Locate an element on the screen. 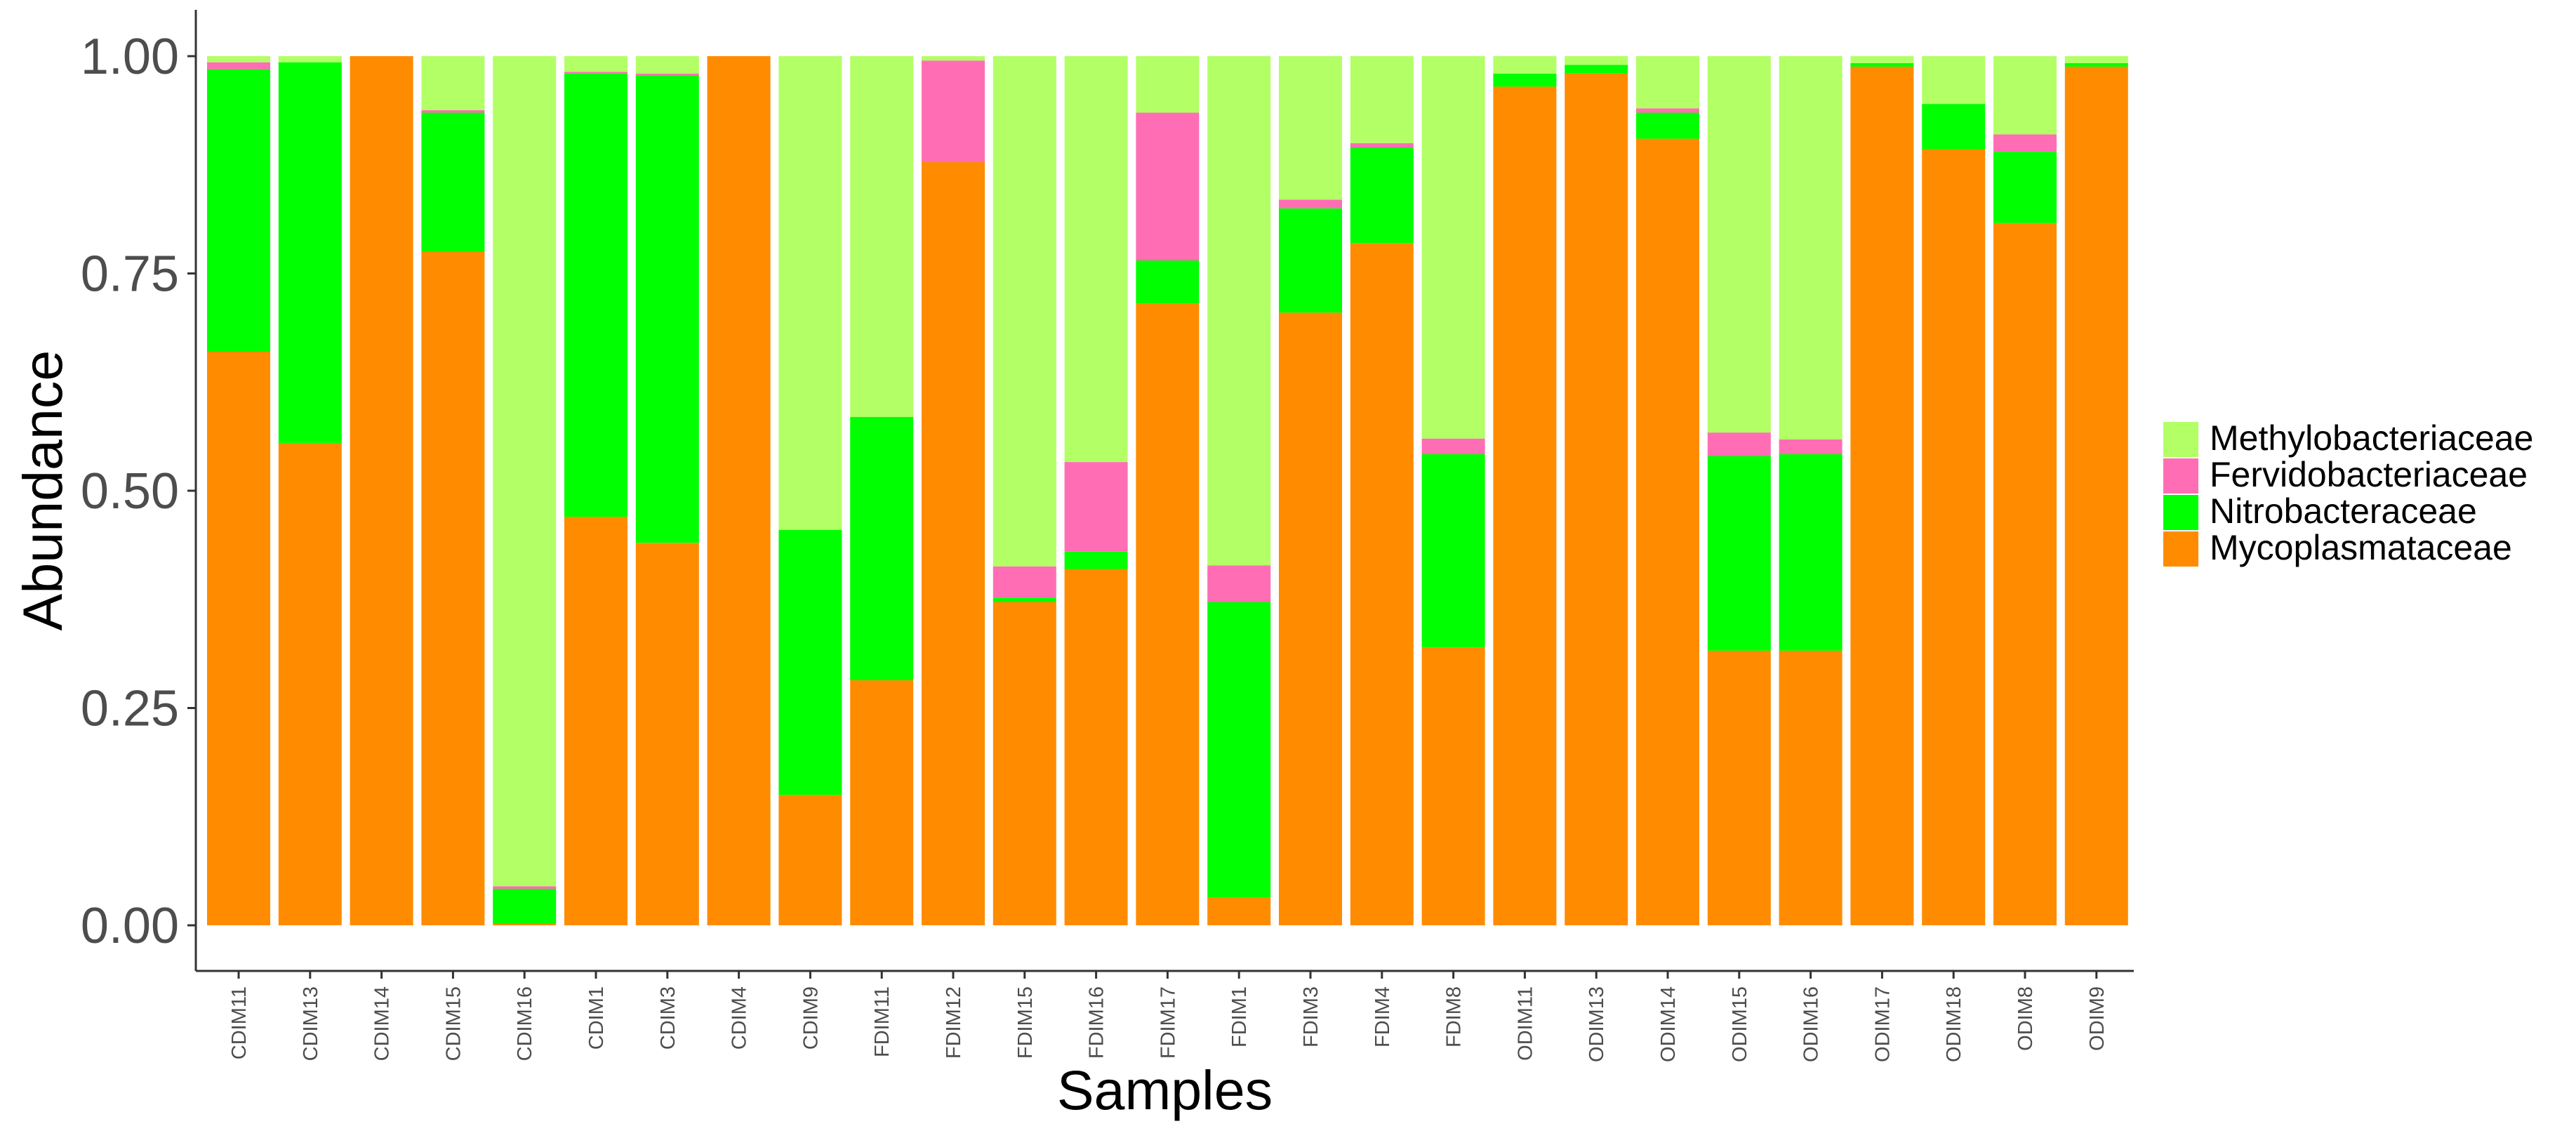  bar-segment-methylobacteriaceae-cdim11 is located at coordinates (239, 59).